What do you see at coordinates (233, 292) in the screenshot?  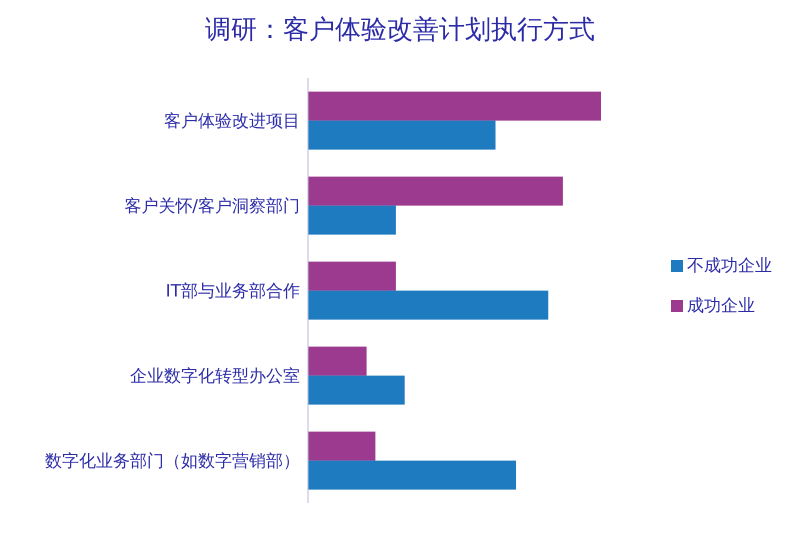 I see `y-tick-label: IT部与业务部合作` at bounding box center [233, 292].